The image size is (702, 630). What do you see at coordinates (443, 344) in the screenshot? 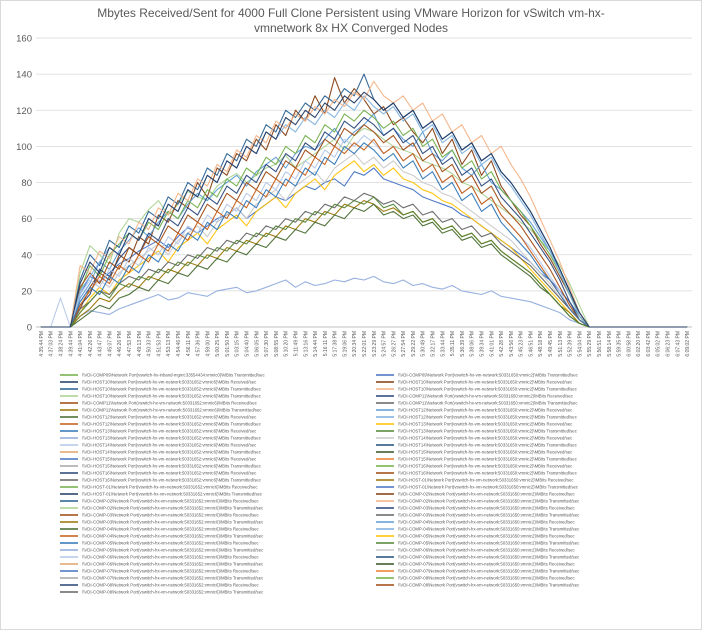
I see `x-tick-label: 5:33:44 PM` at bounding box center [443, 344].